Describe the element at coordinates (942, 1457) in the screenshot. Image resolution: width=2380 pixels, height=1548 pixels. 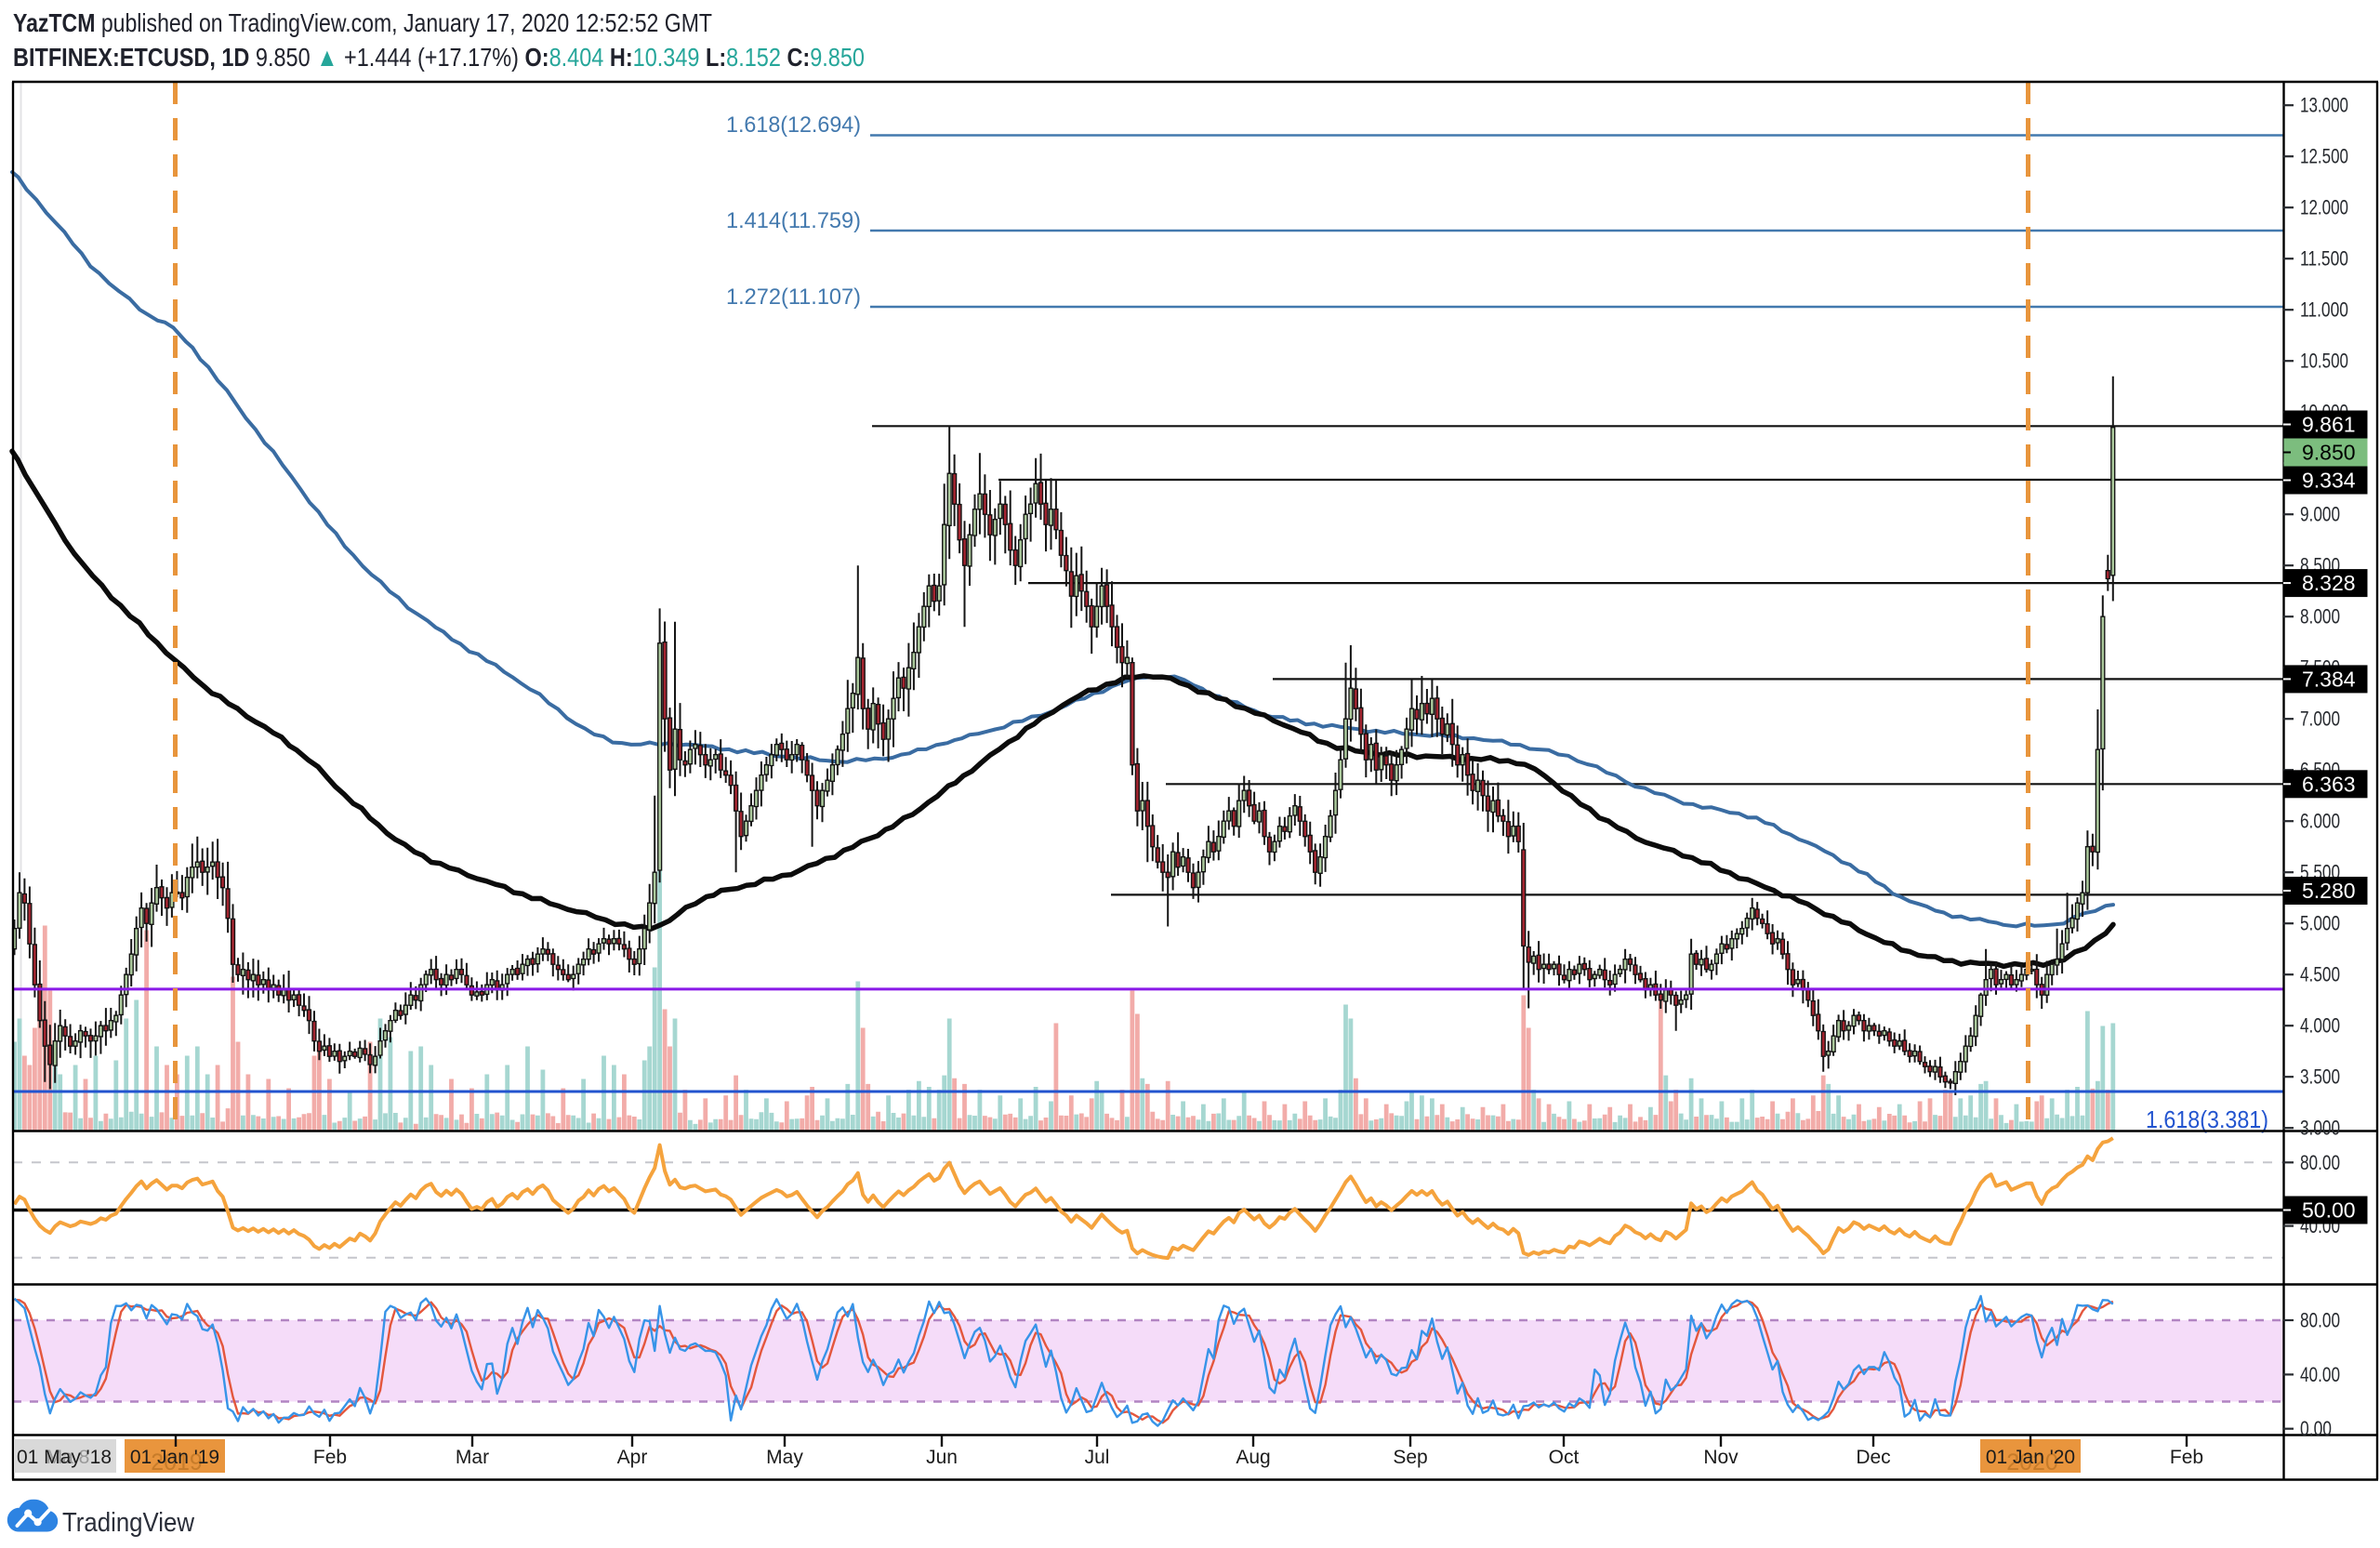
I see `svg-text: Jun` at that location.